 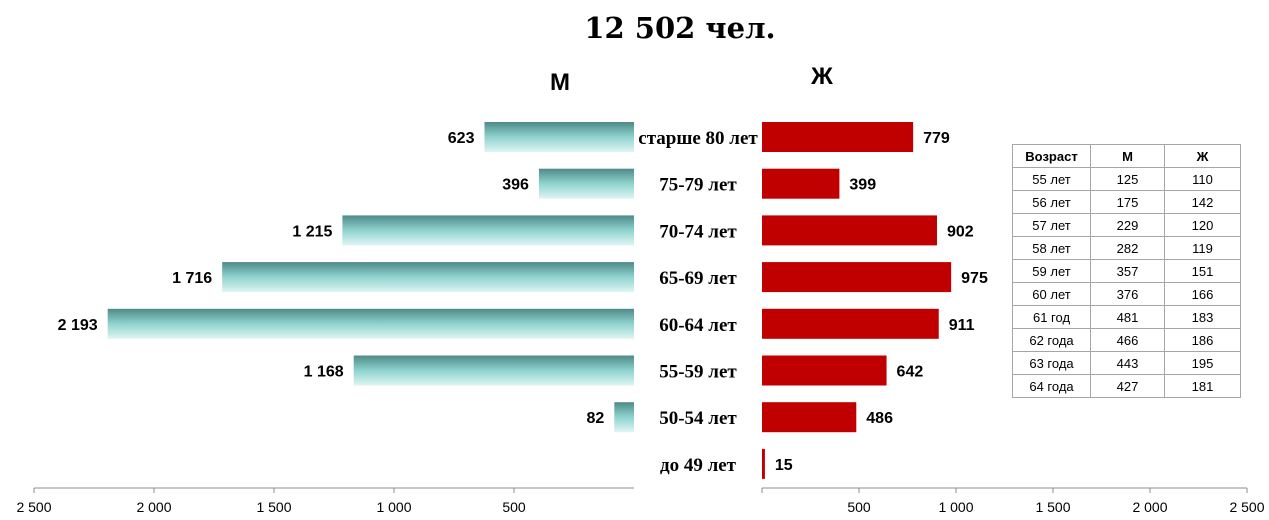 I want to click on table-cell-male: 427, so click(x=1127, y=386).